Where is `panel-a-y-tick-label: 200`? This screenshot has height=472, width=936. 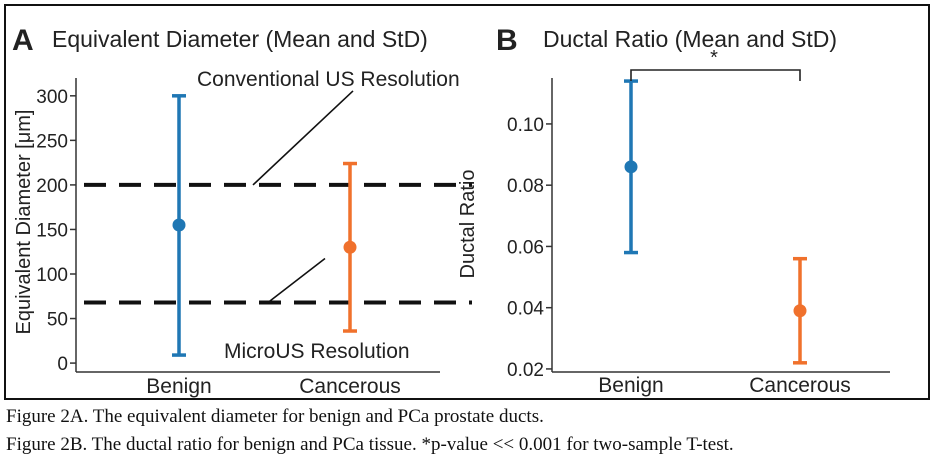 panel-a-y-tick-label: 200 is located at coordinates (52, 186).